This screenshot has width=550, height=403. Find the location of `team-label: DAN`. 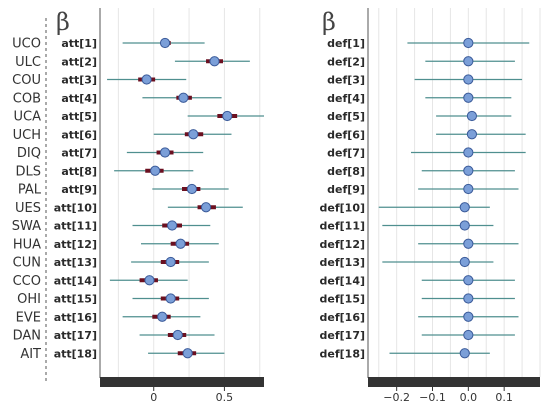

team-label: DAN is located at coordinates (27, 336).